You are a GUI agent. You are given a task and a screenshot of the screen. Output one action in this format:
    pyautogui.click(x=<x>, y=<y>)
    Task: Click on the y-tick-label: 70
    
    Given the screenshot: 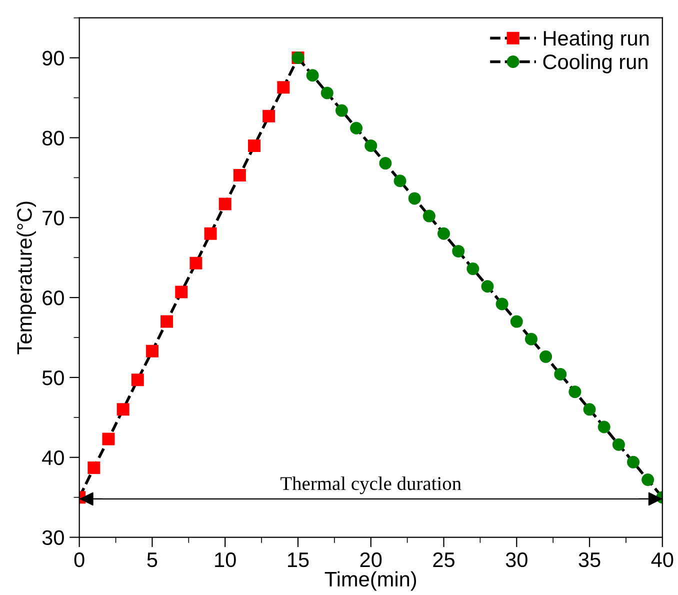 What is the action you would take?
    pyautogui.click(x=53, y=218)
    